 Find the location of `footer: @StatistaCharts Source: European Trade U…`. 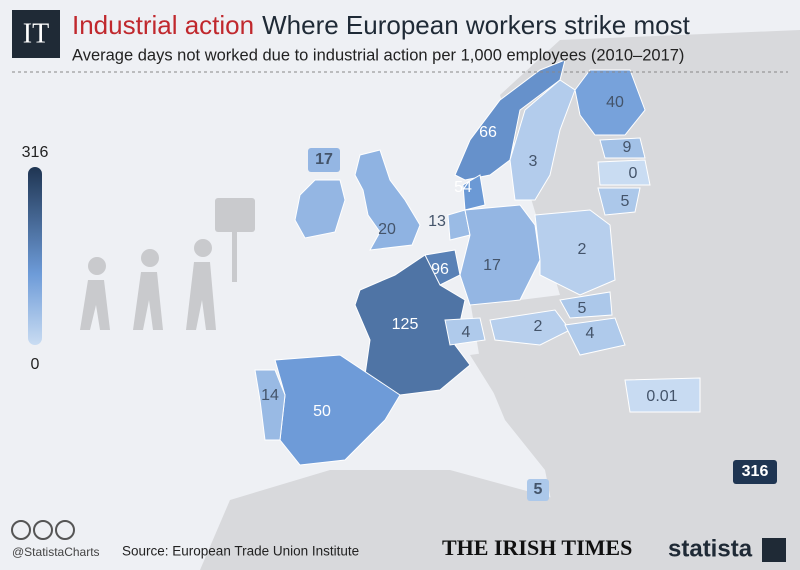

footer: @StatistaCharts Source: European Trade U… is located at coordinates (398, 541).